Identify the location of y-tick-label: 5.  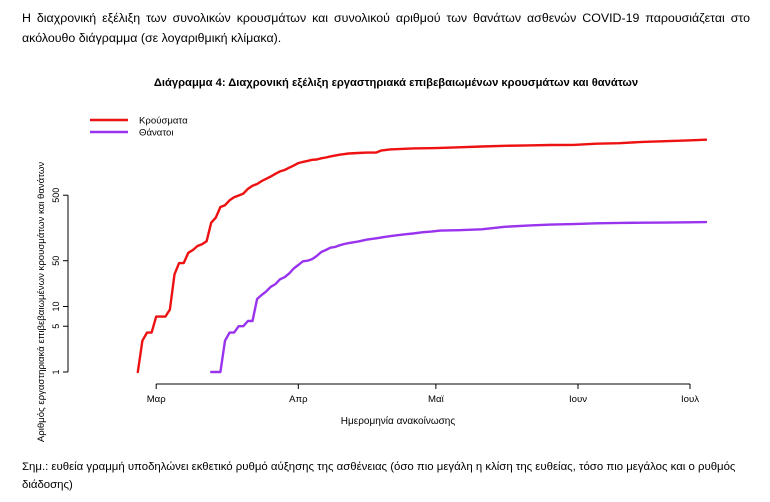
(56, 326).